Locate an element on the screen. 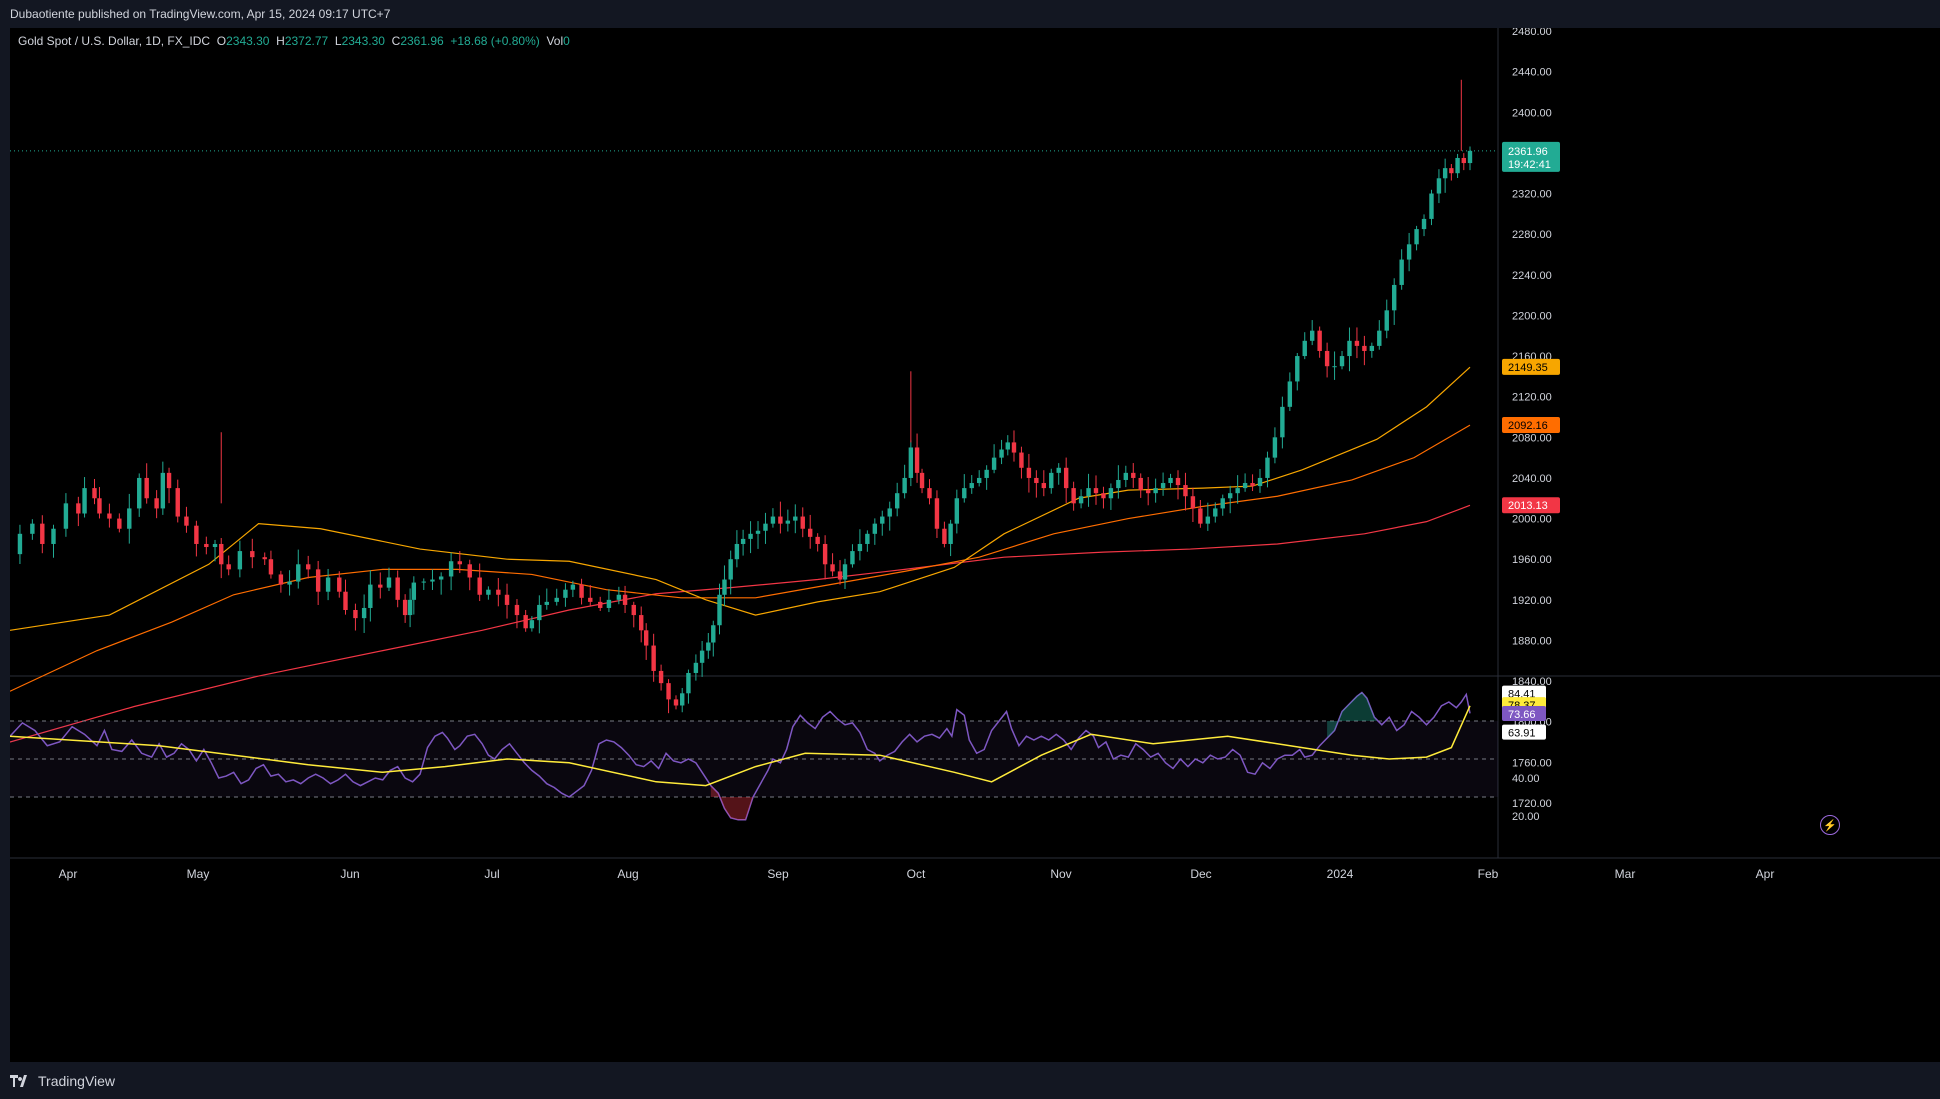 The image size is (1940, 1099). price-tick-label: 1960.00 is located at coordinates (1532, 560).